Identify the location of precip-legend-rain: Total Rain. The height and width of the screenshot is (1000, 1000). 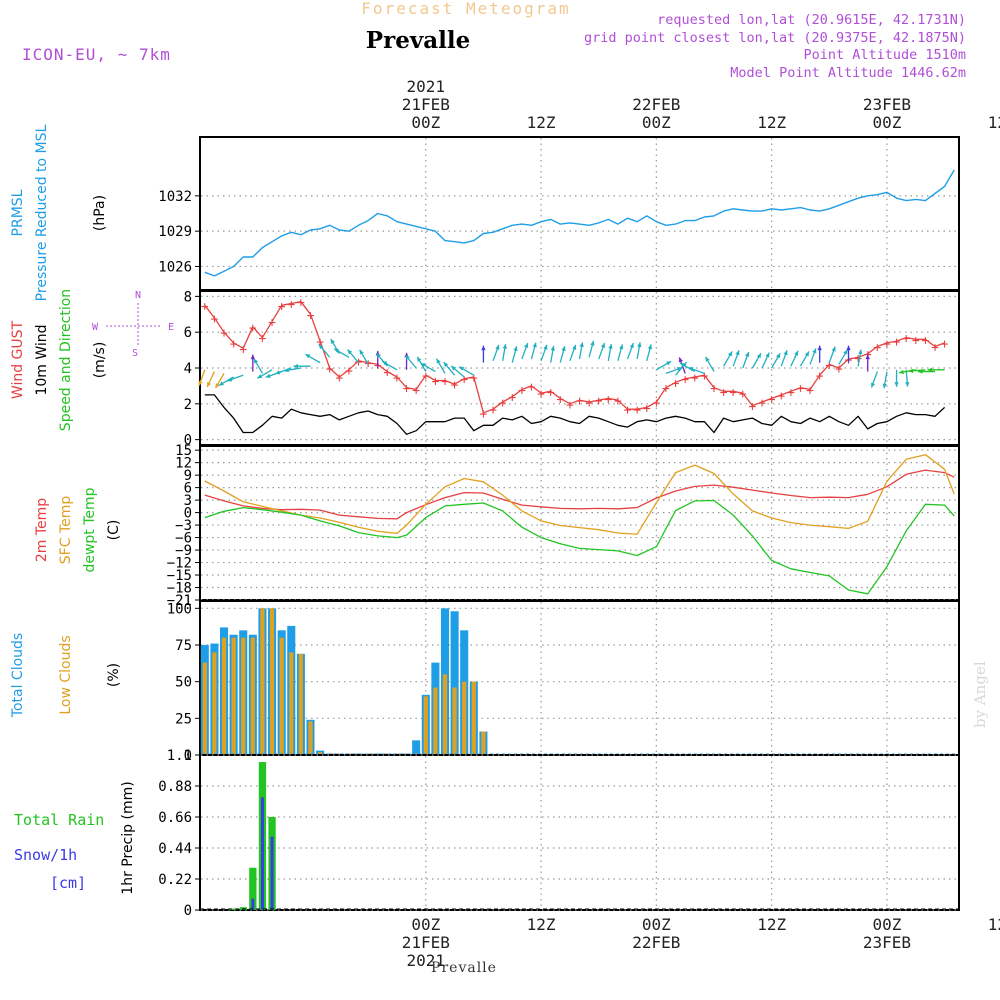
(59, 820).